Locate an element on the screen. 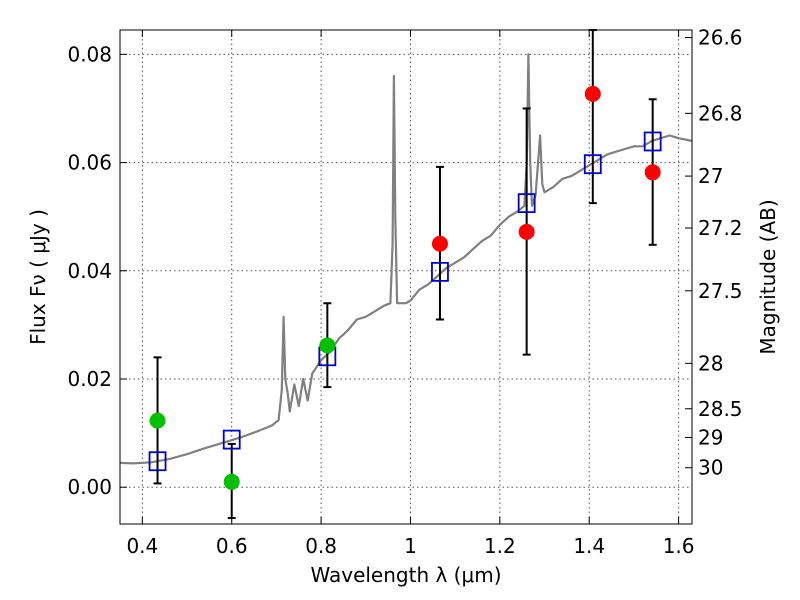 The width and height of the screenshot is (800, 600). right-axis-label: Magnitude (AB) is located at coordinates (768, 276).